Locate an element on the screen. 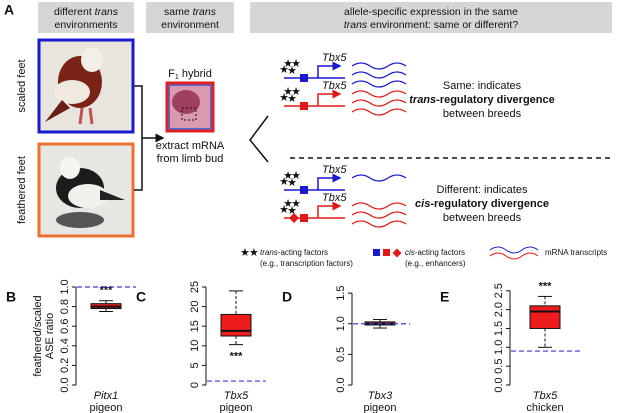 The width and height of the screenshot is (617, 413). y-tick-label: 0.8 is located at coordinates (65, 306).